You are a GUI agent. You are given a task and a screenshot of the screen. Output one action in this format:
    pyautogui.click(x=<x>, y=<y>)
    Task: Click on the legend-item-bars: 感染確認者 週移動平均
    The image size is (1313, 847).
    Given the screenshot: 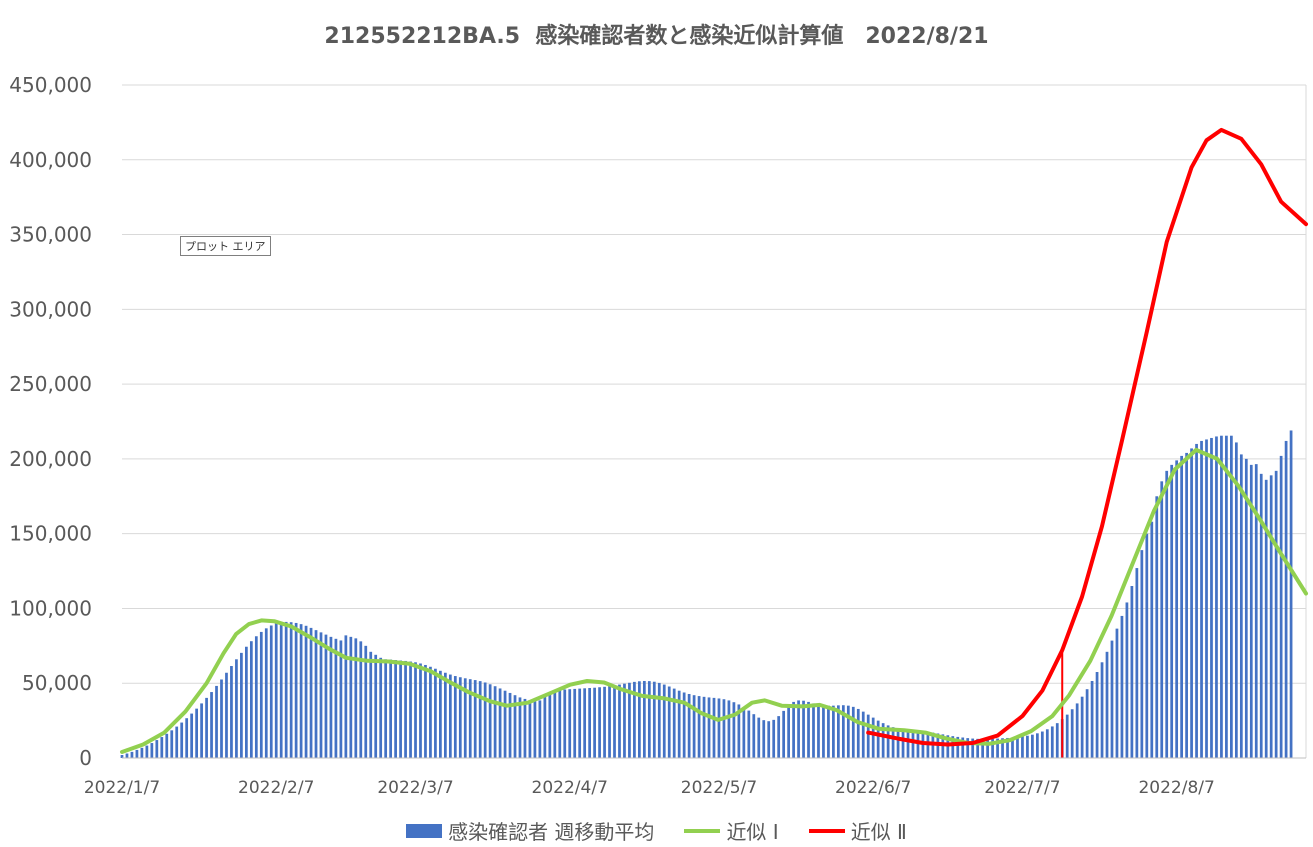 What is the action you would take?
    pyautogui.click(x=530, y=830)
    